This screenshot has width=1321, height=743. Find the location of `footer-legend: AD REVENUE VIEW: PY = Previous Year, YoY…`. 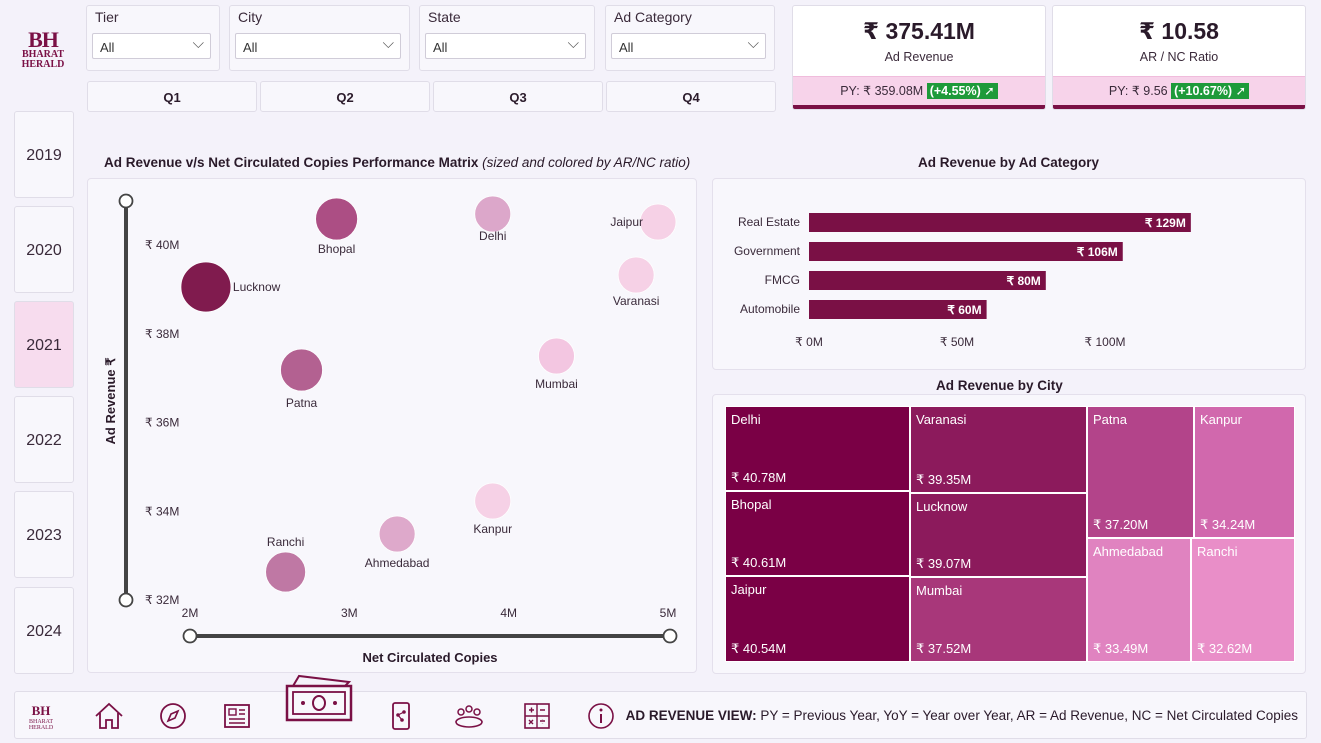

footer-legend: AD REVENUE VIEW: PY = Previous Year, YoY… is located at coordinates (962, 715).